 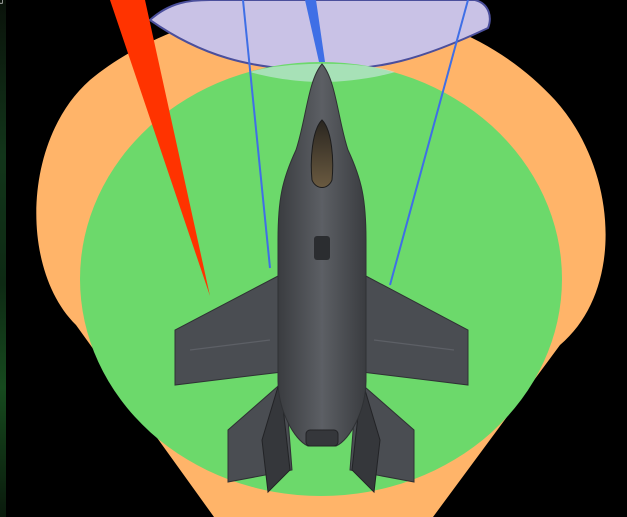 I want to click on corner-marker: ┘, so click(x=2, y=4).